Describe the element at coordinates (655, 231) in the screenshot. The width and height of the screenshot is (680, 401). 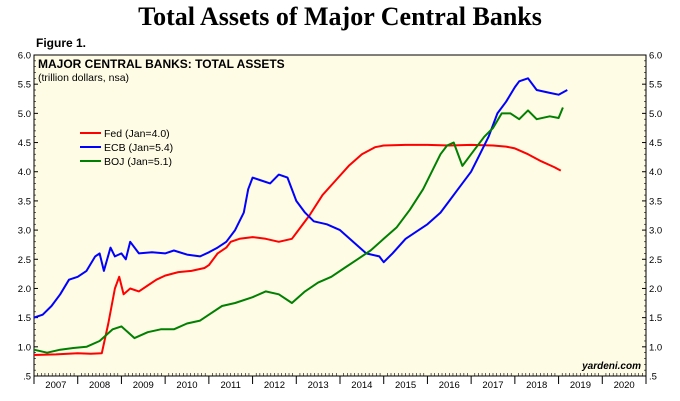
I see `y-tick-label-right: 3.0` at that location.